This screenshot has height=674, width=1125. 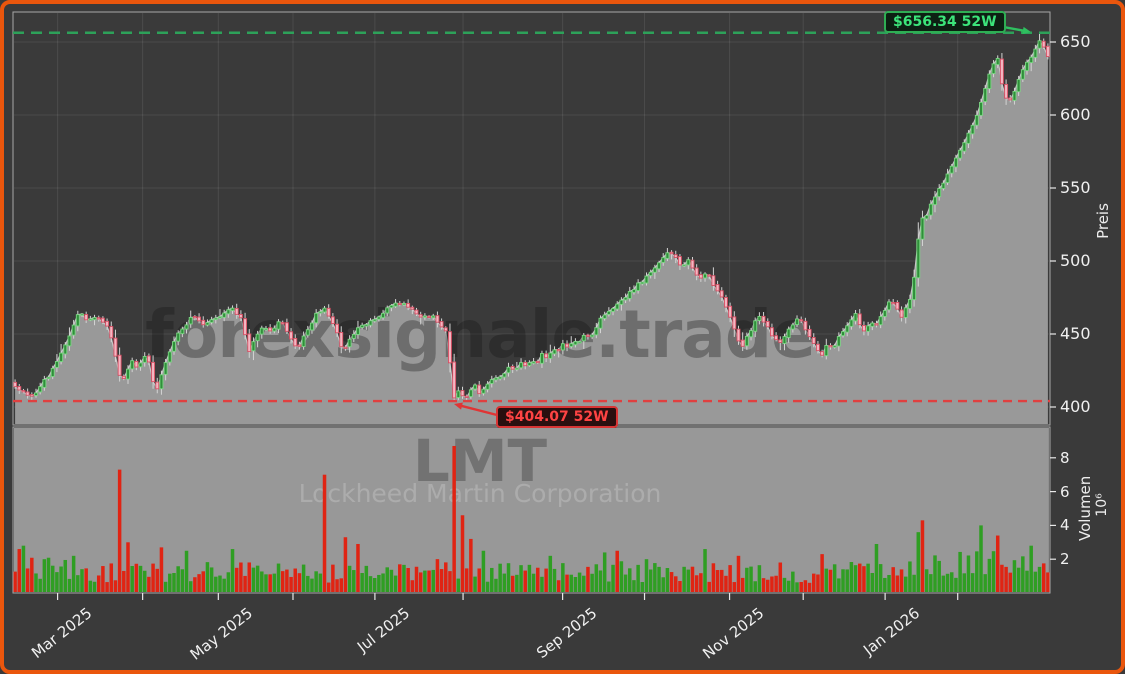 What do you see at coordinates (1075, 187) in the screenshot?
I see `price-tick-label: 550` at bounding box center [1075, 187].